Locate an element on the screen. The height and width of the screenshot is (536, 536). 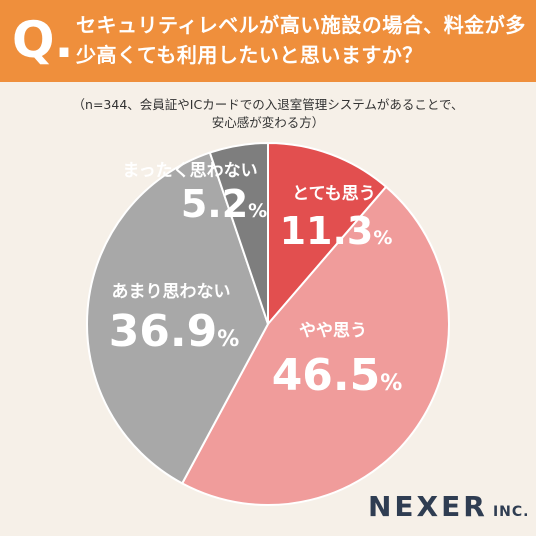
brand-logo: NEXER INC. is located at coordinates (448, 506).